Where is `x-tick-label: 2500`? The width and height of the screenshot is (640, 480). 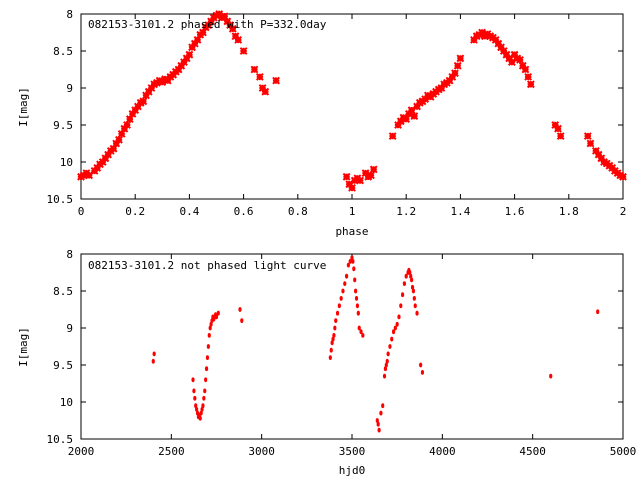
x-tick-label: 2500 is located at coordinates (171, 451).